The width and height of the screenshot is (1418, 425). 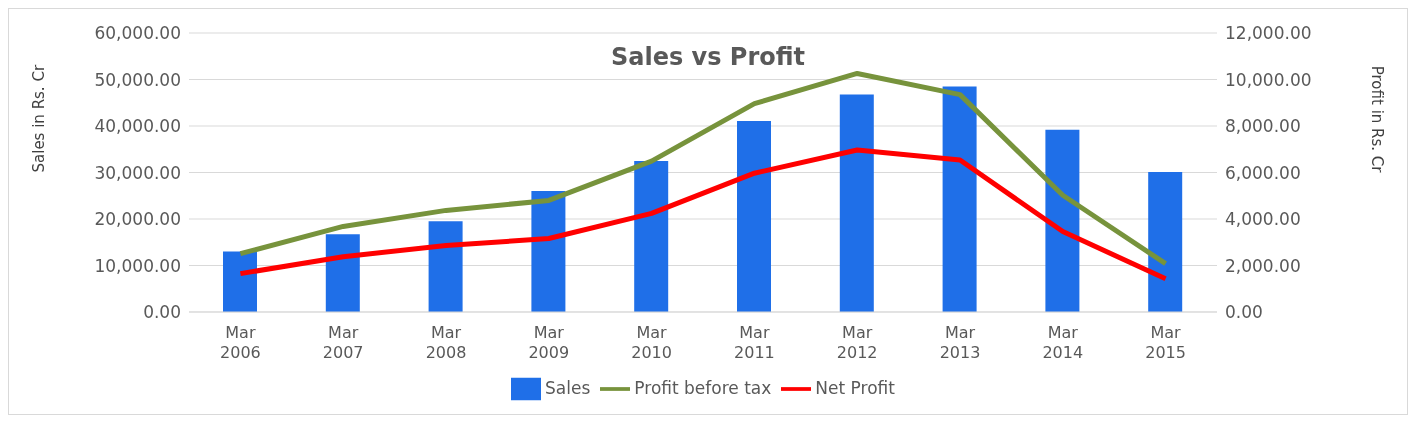 What do you see at coordinates (1263, 126) in the screenshot?
I see `y2-tick-label: 8,000.00` at bounding box center [1263, 126].